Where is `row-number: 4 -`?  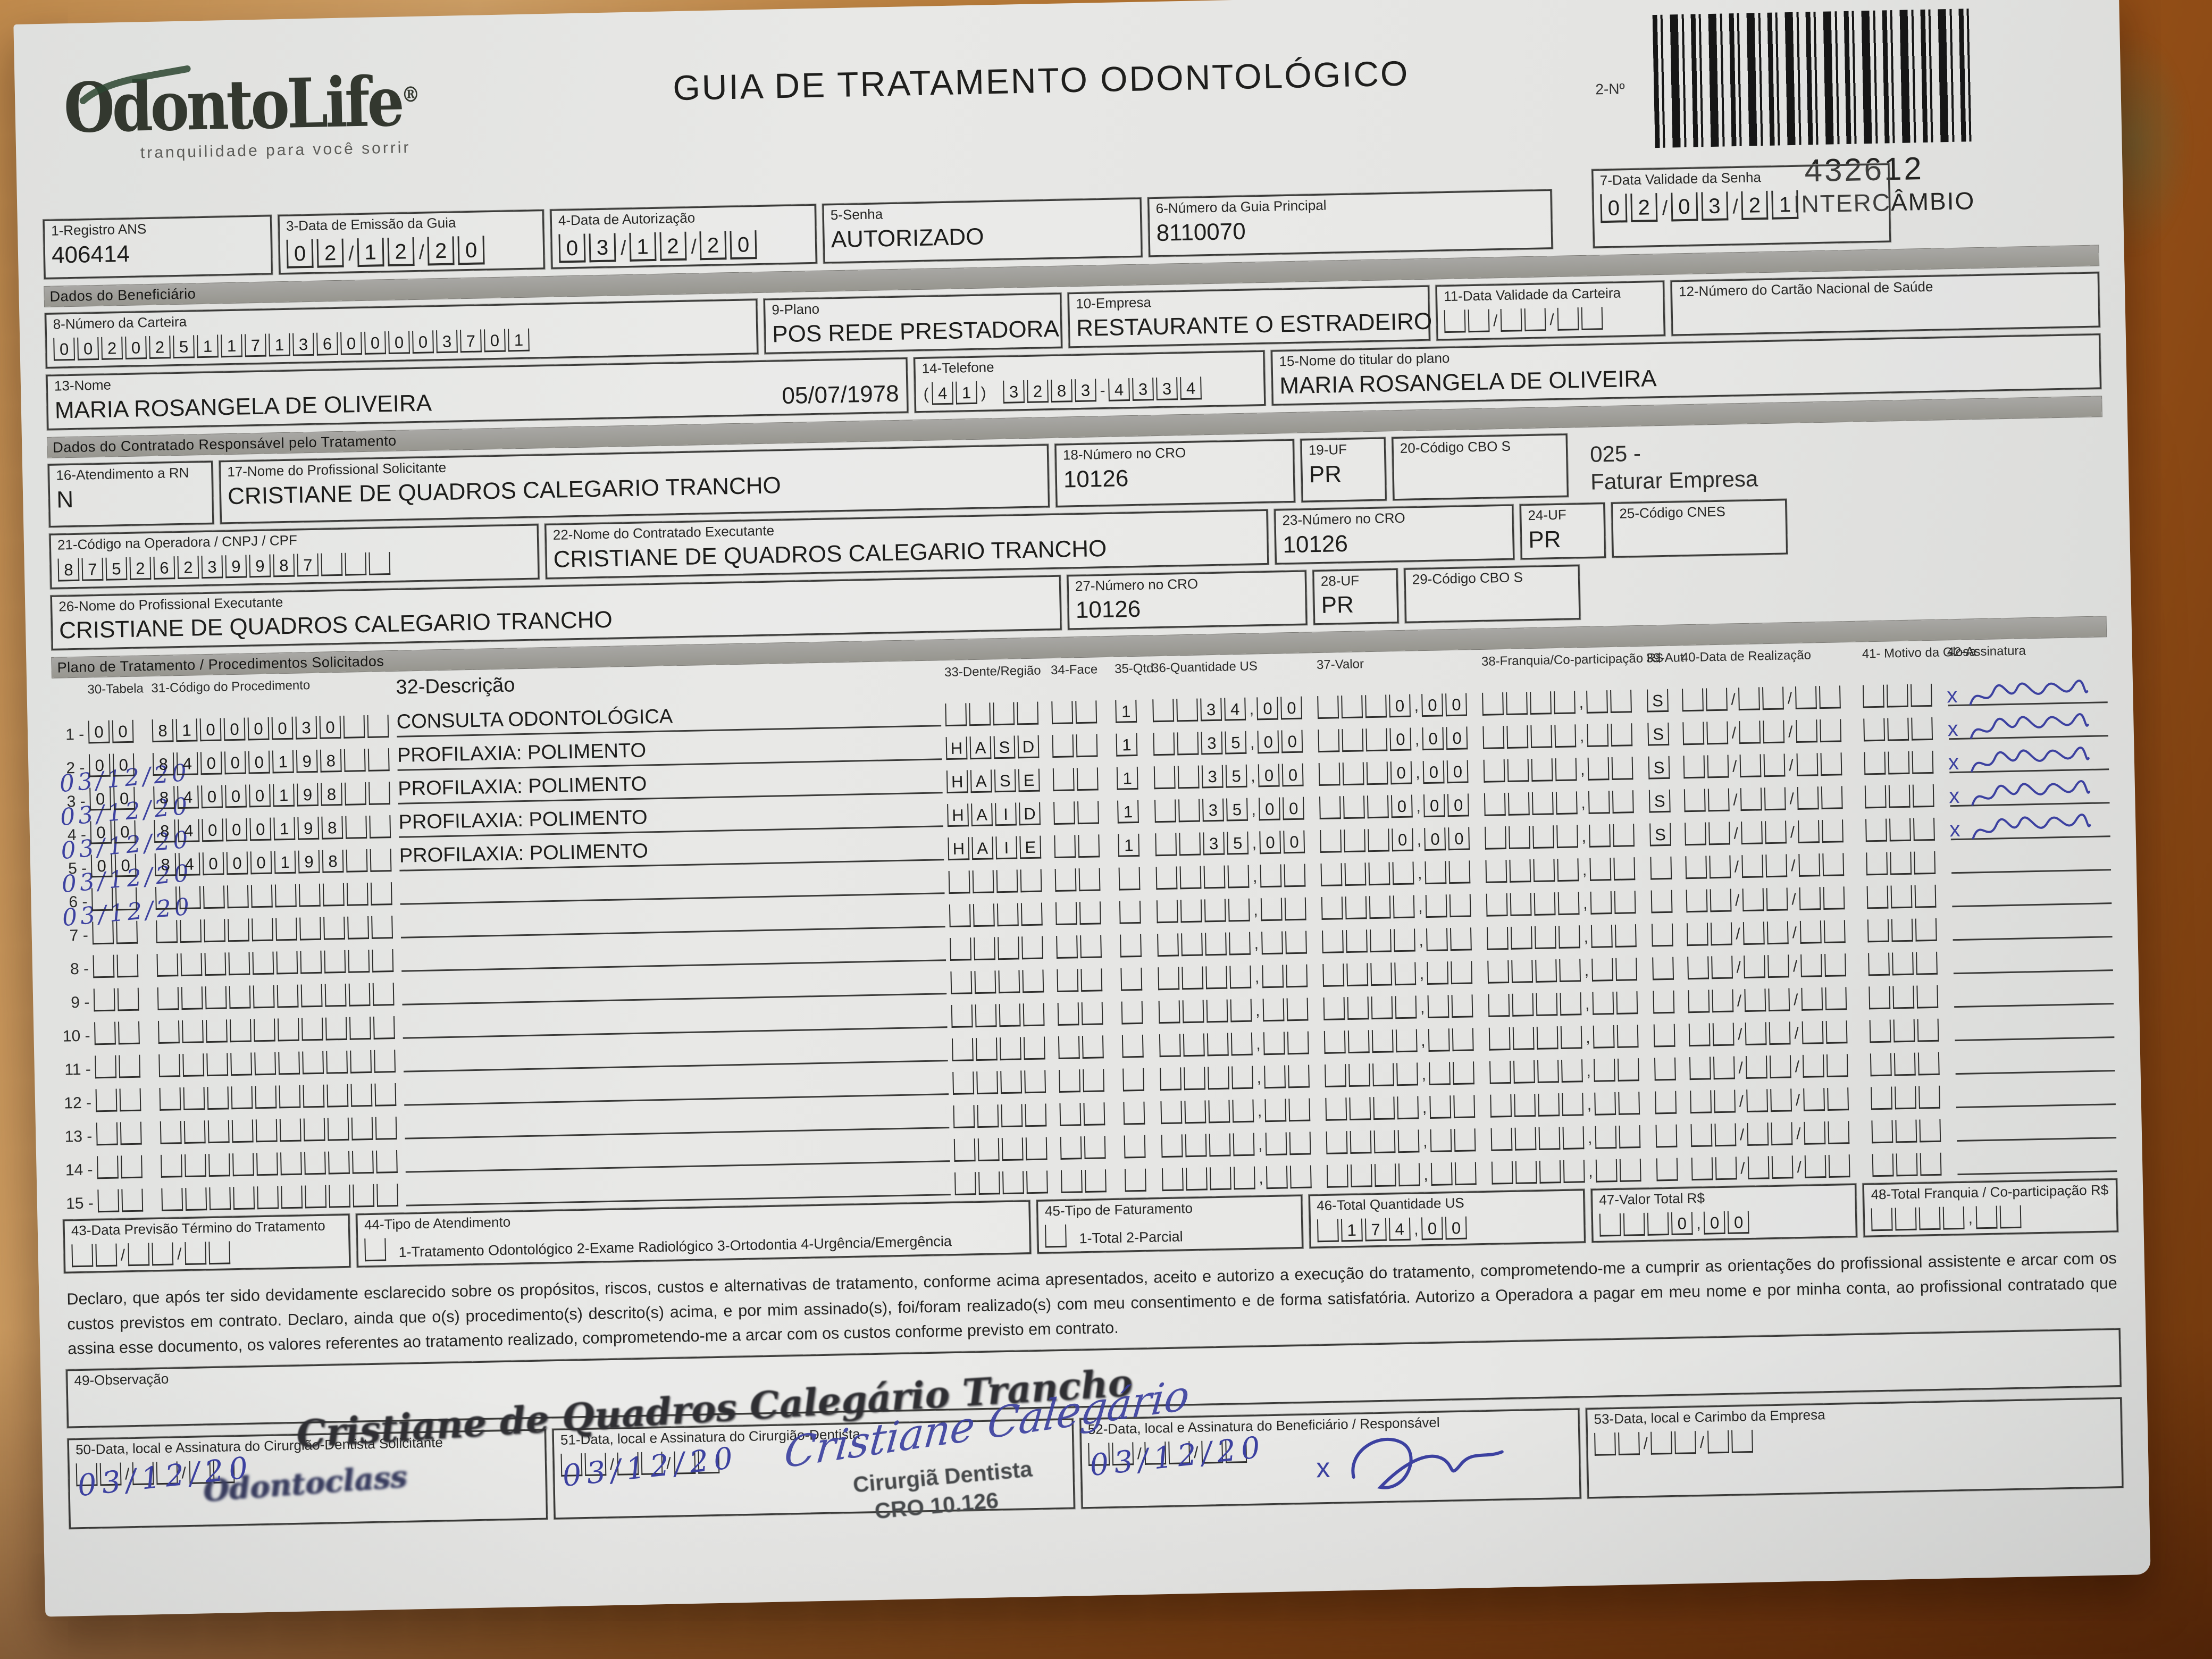 row-number: 4 - is located at coordinates (77, 835).